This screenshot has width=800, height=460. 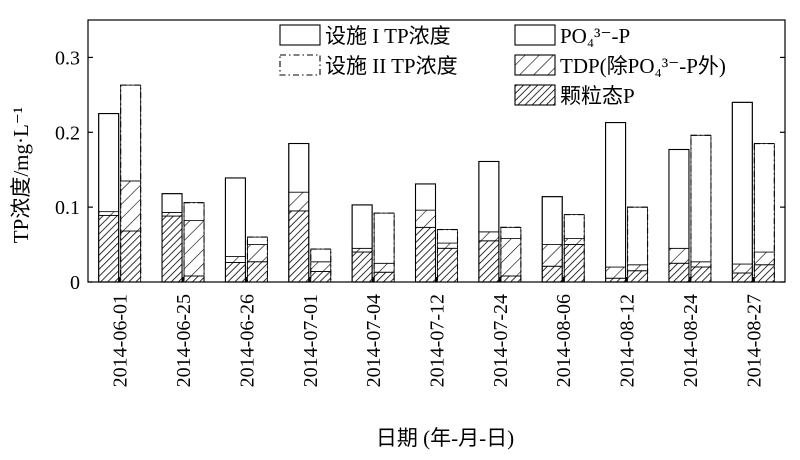 What do you see at coordinates (754, 340) in the screenshot?
I see `x-tick-label: 2014-08-27` at bounding box center [754, 340].